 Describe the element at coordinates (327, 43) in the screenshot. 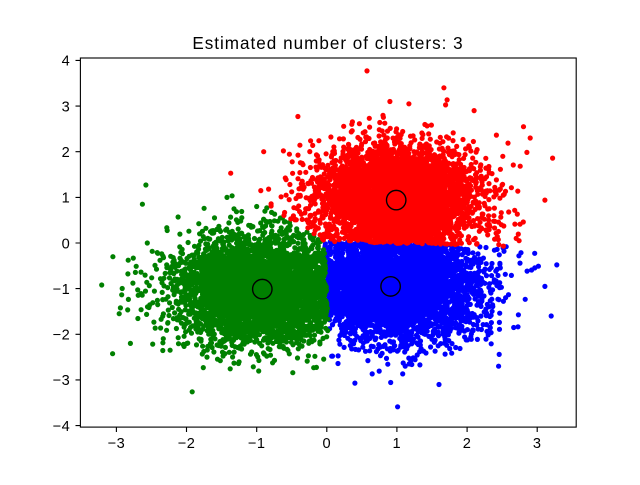

I see `svg-text:Estimated number of clusters:: Estimated number of clusters: 3` at that location.